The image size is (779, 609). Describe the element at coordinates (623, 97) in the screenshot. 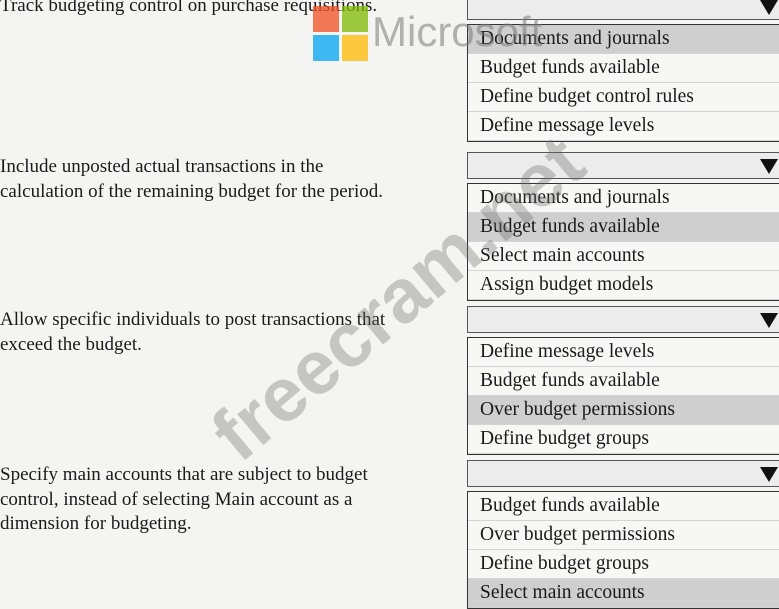

I see `option: Define budget control rules` at that location.